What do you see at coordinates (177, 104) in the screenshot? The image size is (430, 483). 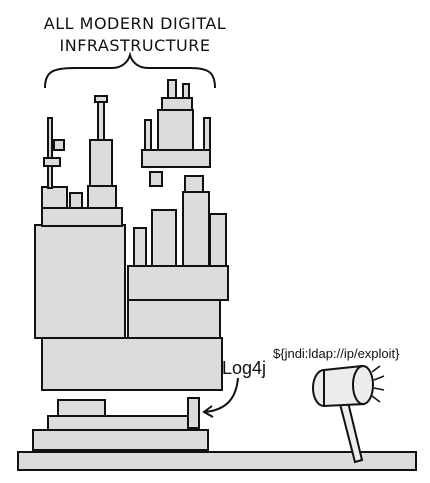 I see `center-cap` at bounding box center [177, 104].